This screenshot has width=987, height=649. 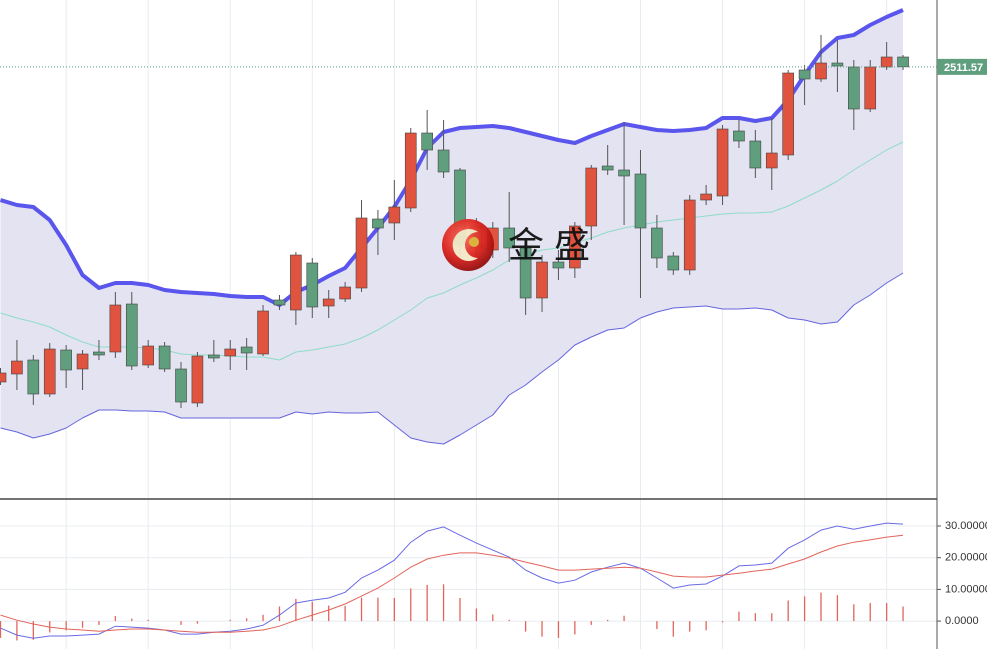 What do you see at coordinates (452, 583) in the screenshot?
I see `macd-line` at bounding box center [452, 583].